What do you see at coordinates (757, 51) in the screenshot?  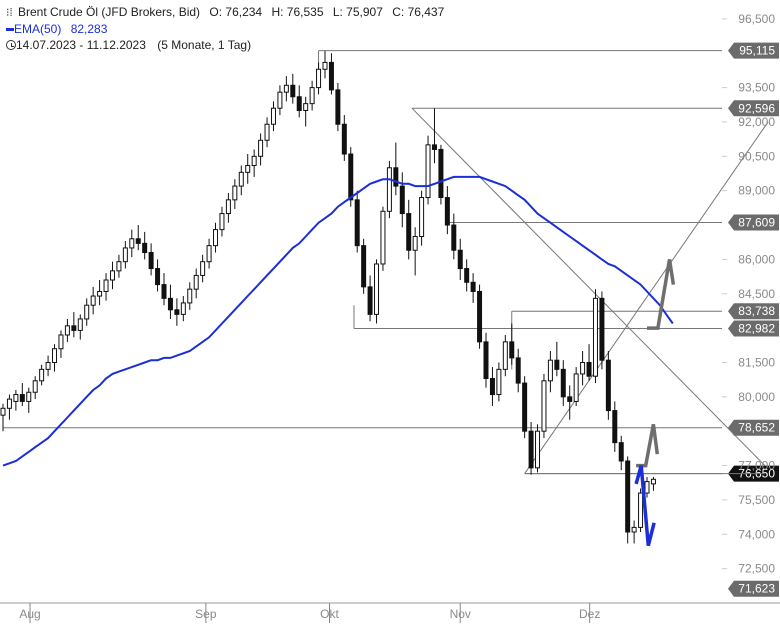 I see `level-label: 95,115` at bounding box center [757, 51].